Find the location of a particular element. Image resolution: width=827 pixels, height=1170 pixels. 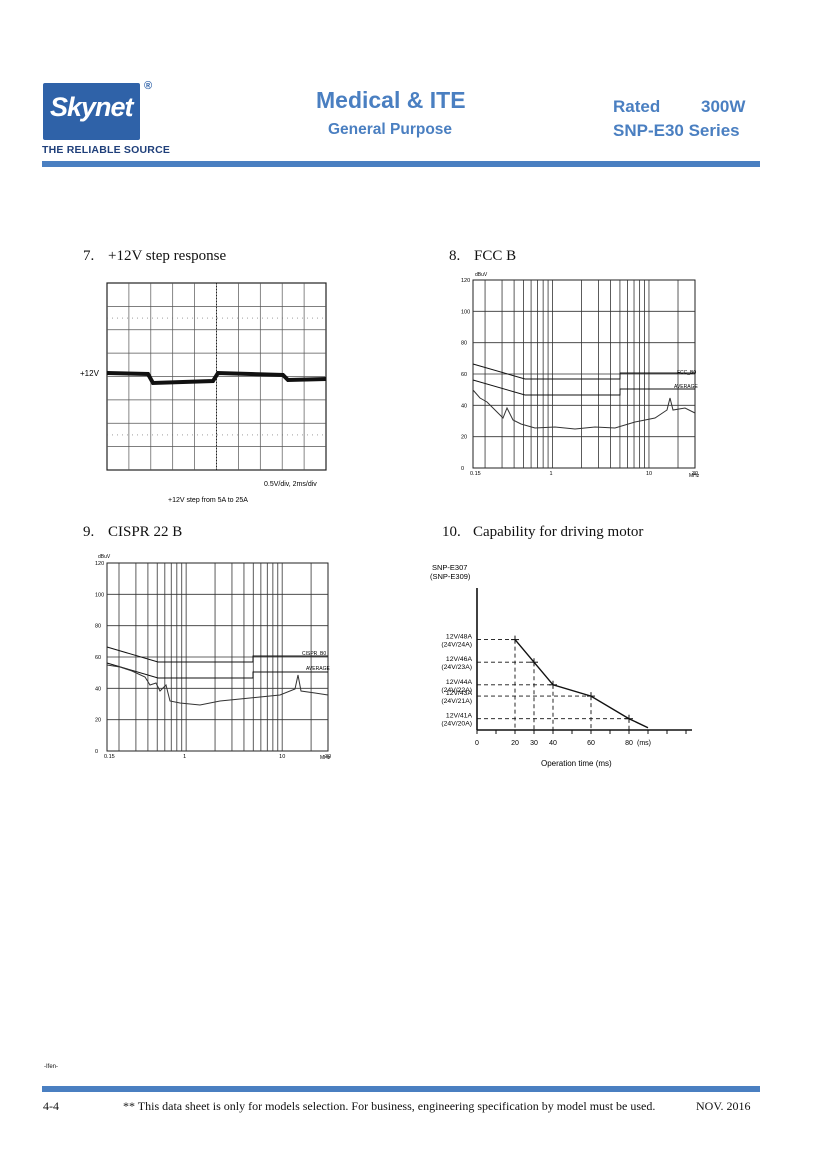

cispr-y-tick: 40 is located at coordinates (98, 689).